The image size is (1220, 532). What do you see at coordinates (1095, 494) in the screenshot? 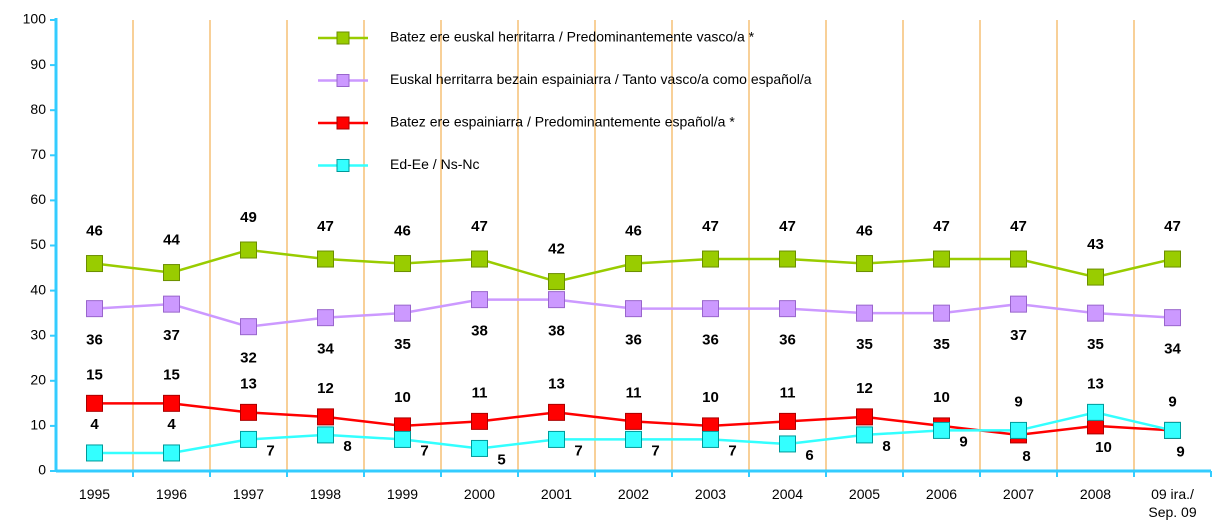
I see `x-tick-label: 2008` at bounding box center [1095, 494].